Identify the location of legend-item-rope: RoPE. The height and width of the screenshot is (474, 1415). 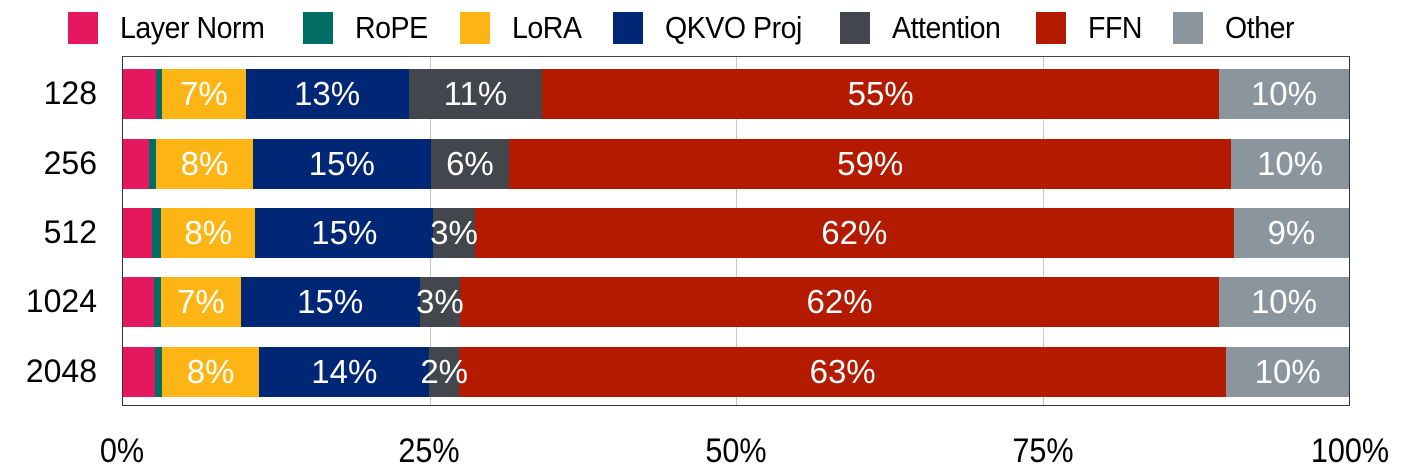
(381, 28).